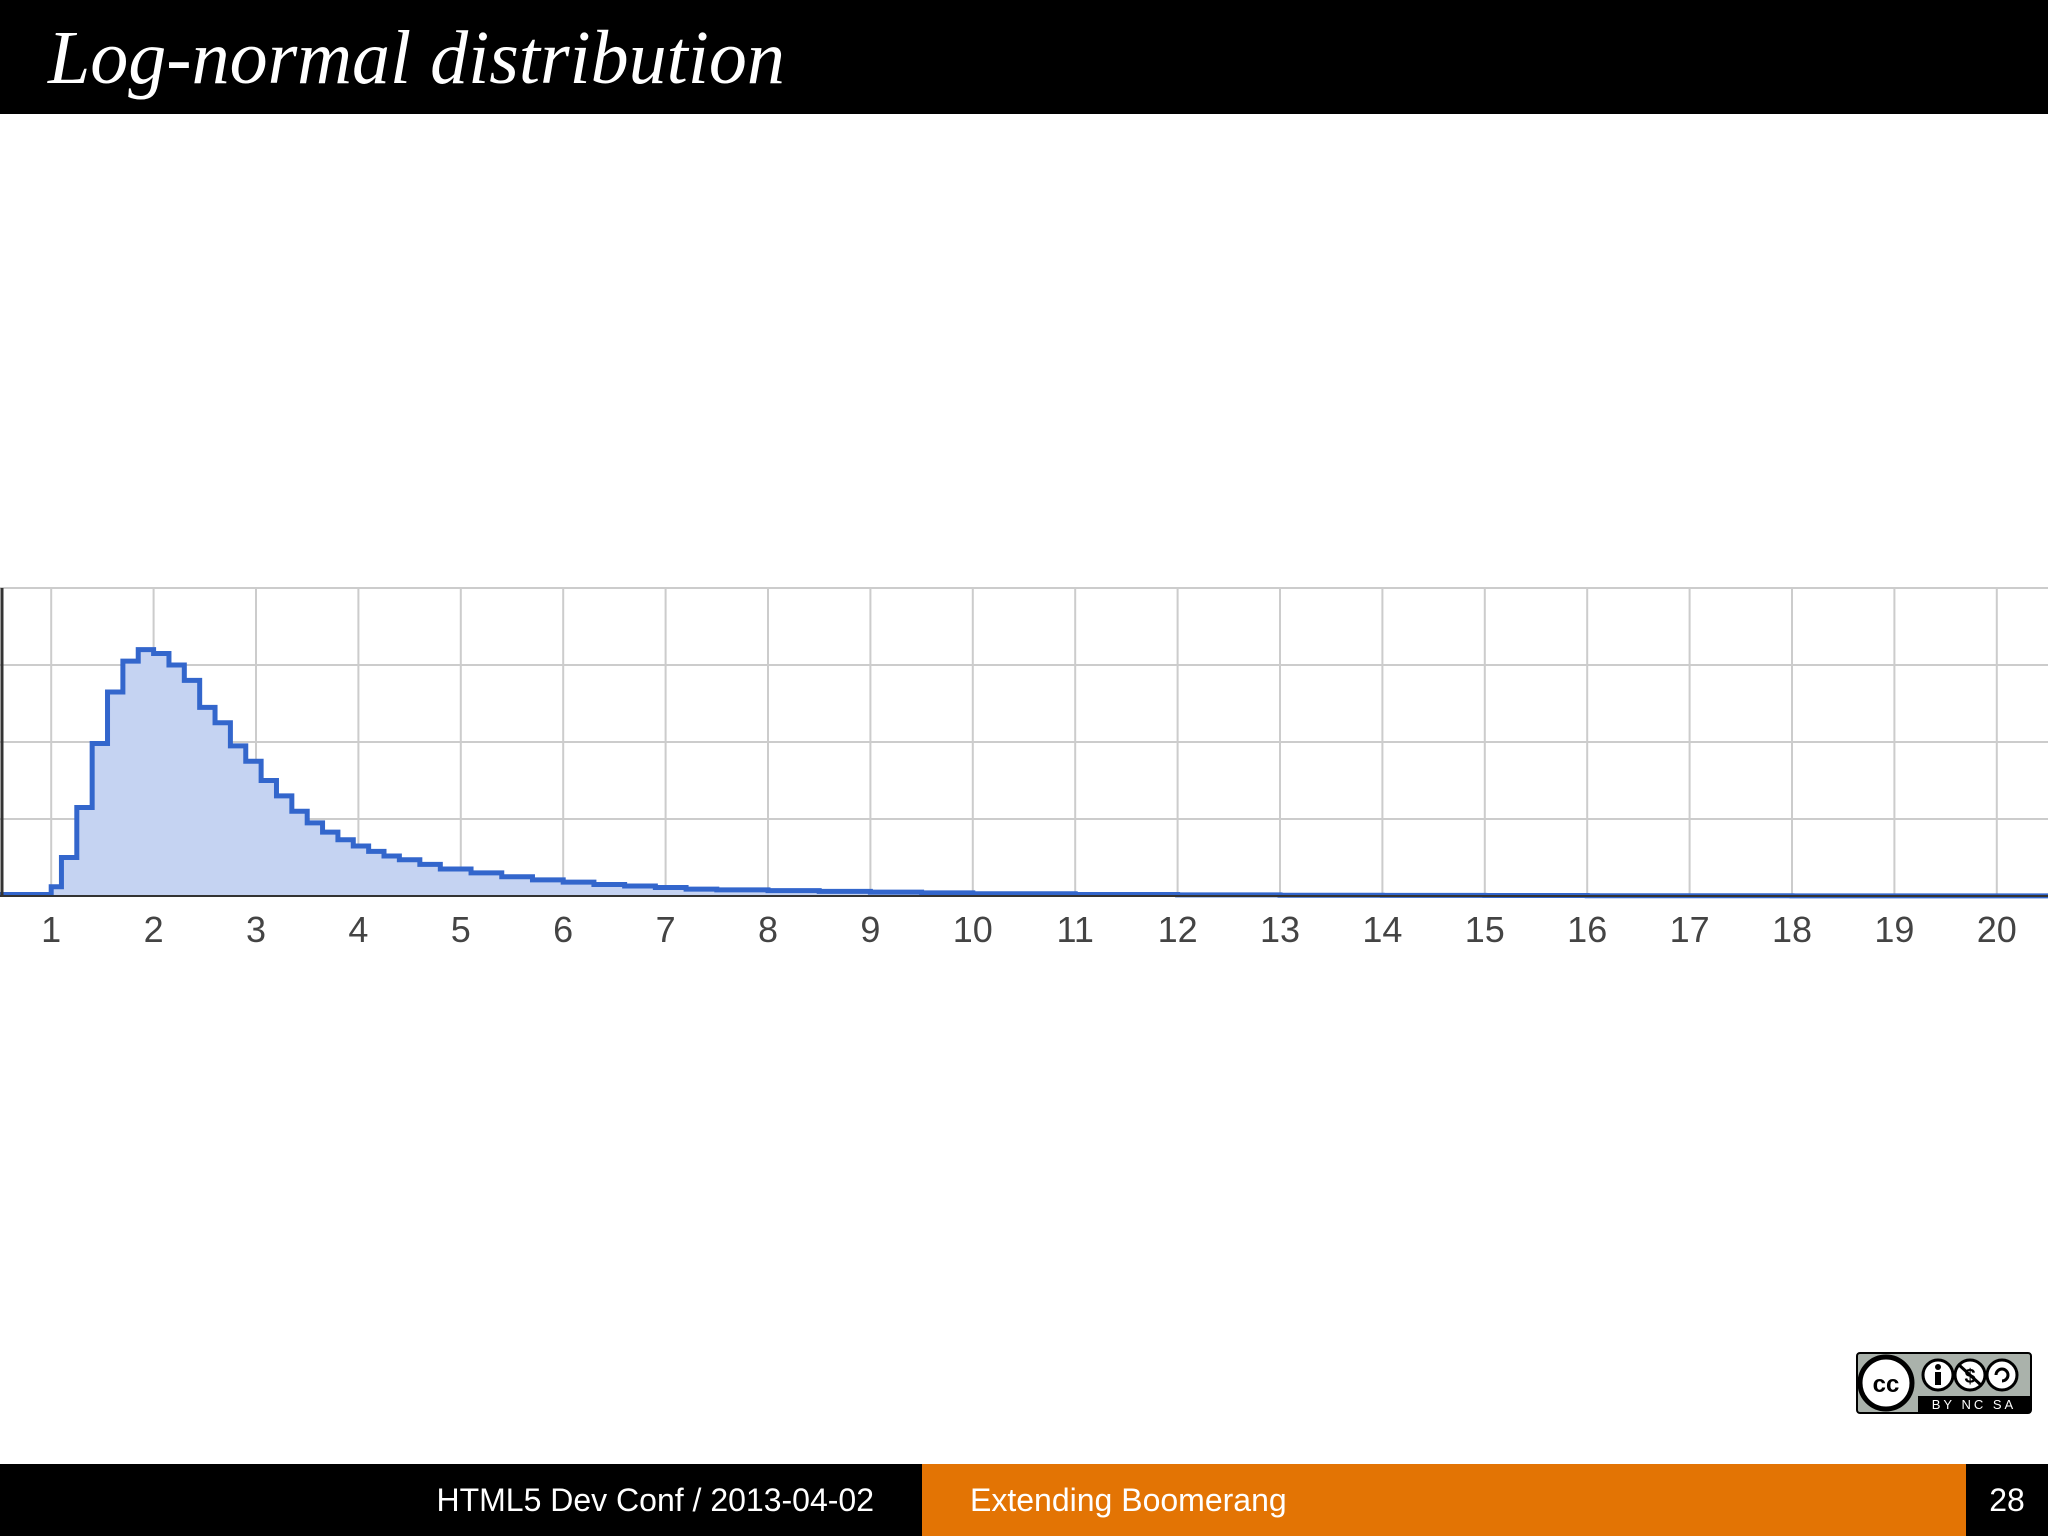  I want to click on x-tick-label: 11, so click(1075, 929).